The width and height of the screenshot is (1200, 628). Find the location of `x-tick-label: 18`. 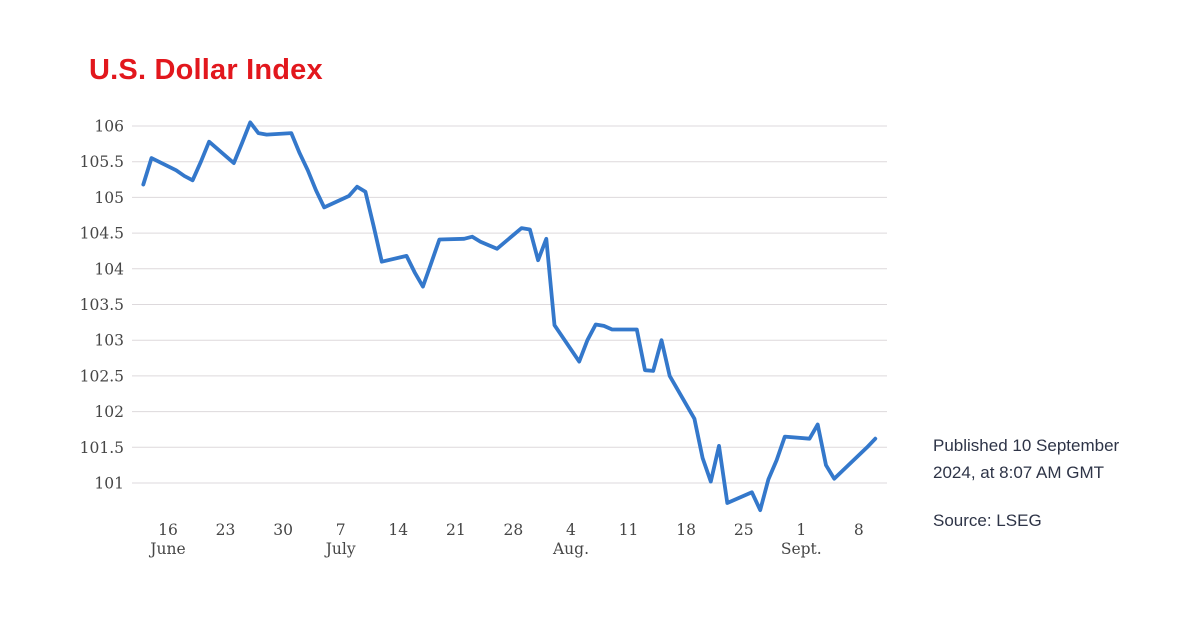

x-tick-label: 18 is located at coordinates (686, 530).